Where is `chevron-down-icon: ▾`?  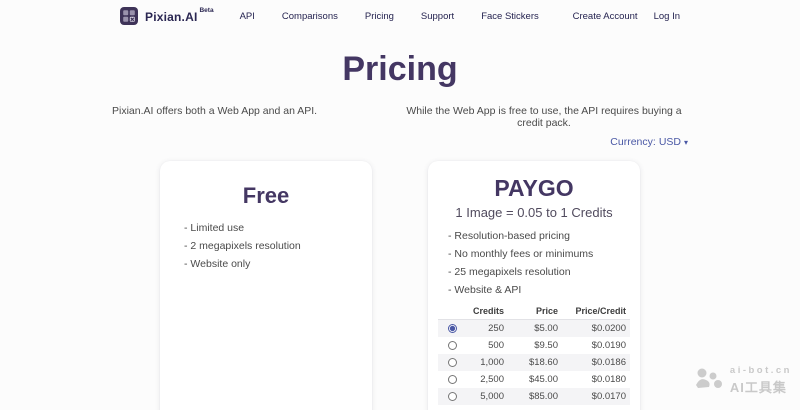 chevron-down-icon: ▾ is located at coordinates (685, 142).